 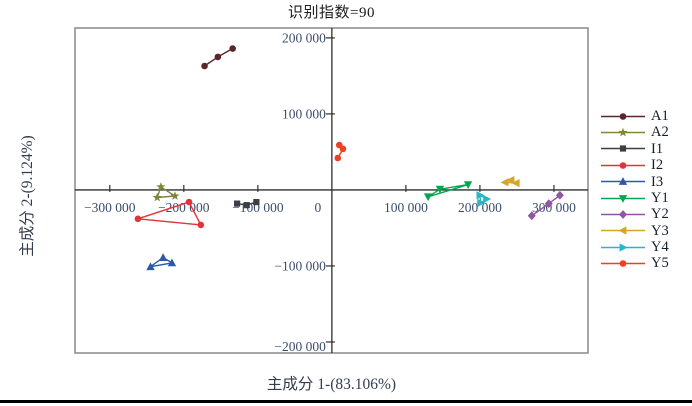 I want to click on legend-item-Y1: Y1, so click(x=634, y=198).